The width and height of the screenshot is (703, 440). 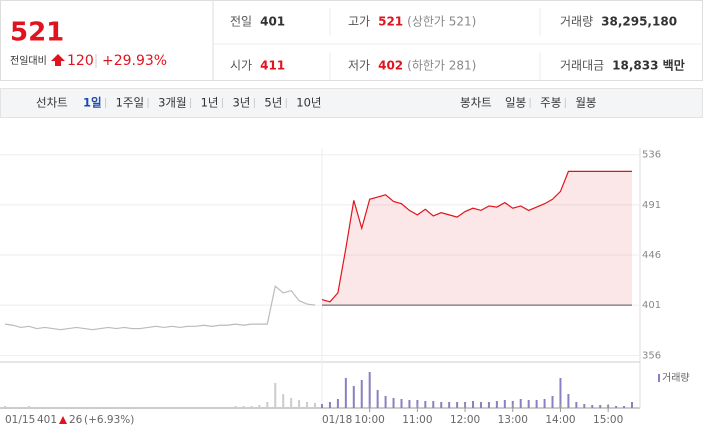 I want to click on candle-tab: 주봉, so click(x=550, y=103).